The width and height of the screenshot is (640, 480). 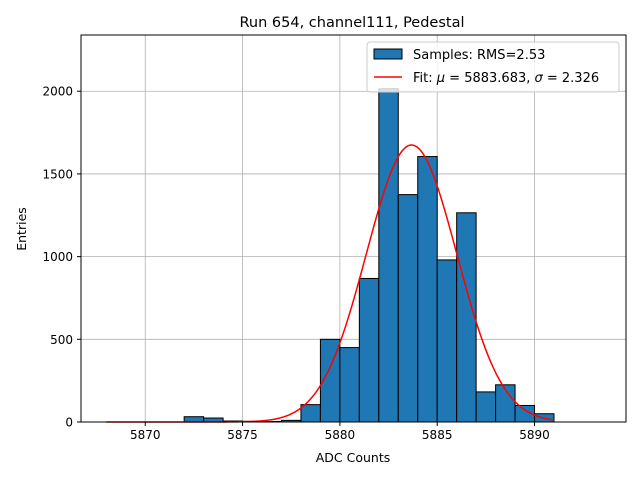 What do you see at coordinates (340, 435) in the screenshot?
I see `x-tick-label: 5880` at bounding box center [340, 435].